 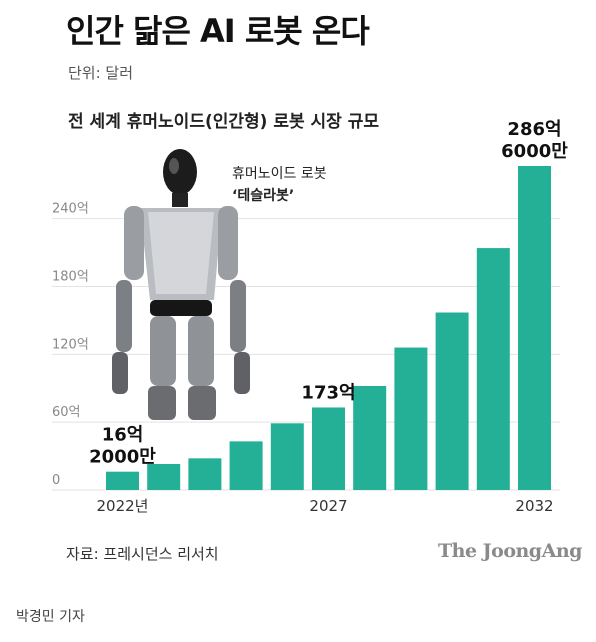 I want to click on x-tick-label: 2027, so click(x=328, y=506).